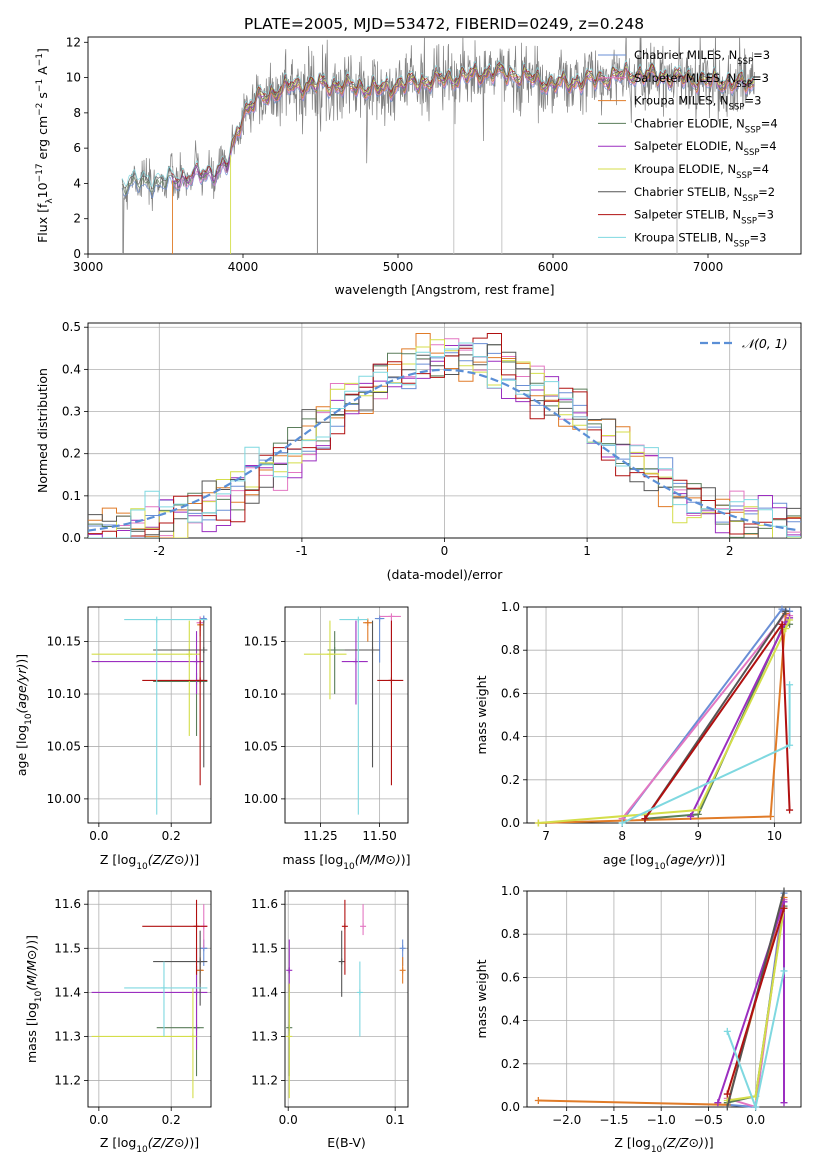  What do you see at coordinates (622, 836) in the screenshot?
I see `x-tick-label: 8` at bounding box center [622, 836].